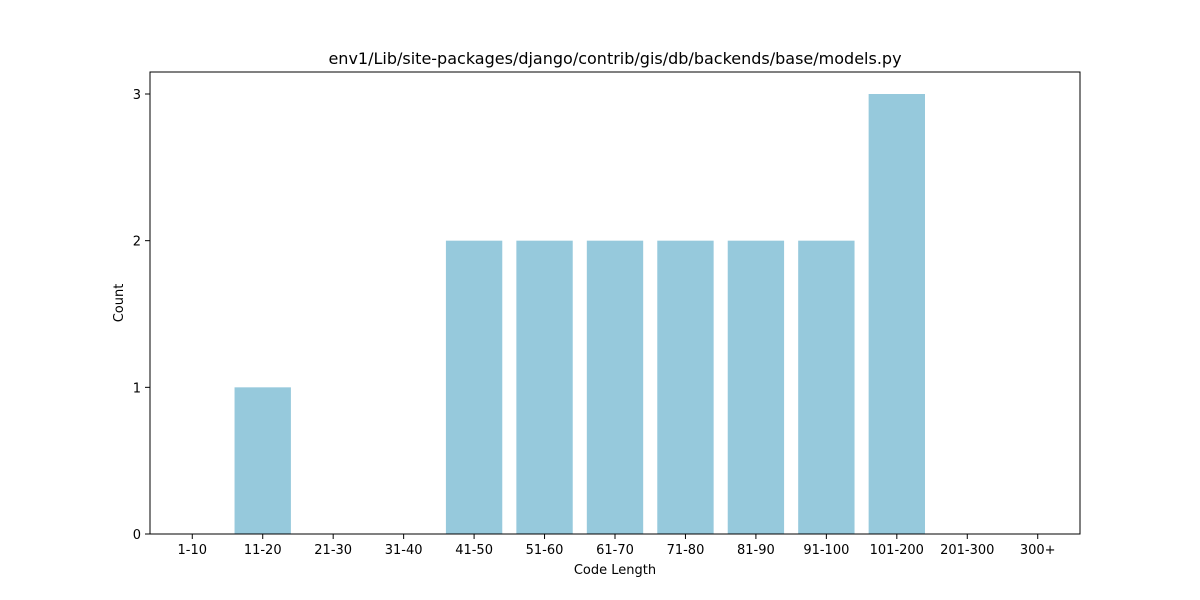  What do you see at coordinates (545, 550) in the screenshot?
I see `x-tick-label: 51-60` at bounding box center [545, 550].